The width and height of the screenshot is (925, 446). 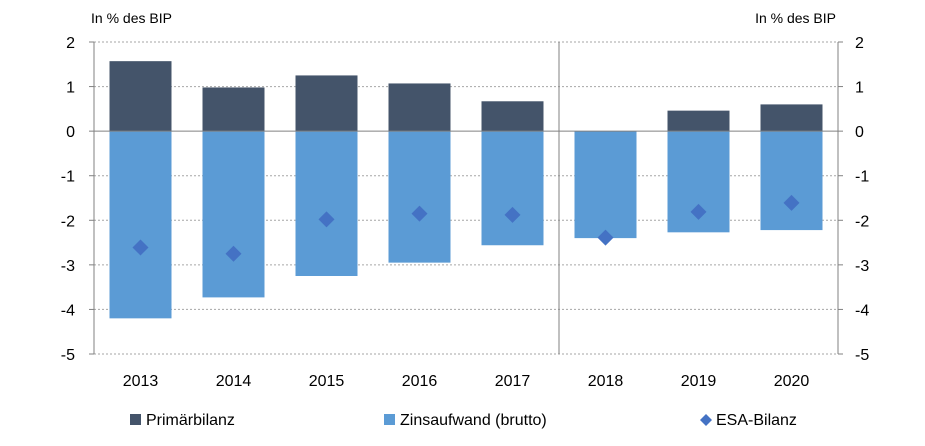 I want to click on bar-zinsaufwand-brutto-2013, so click(x=140, y=225).